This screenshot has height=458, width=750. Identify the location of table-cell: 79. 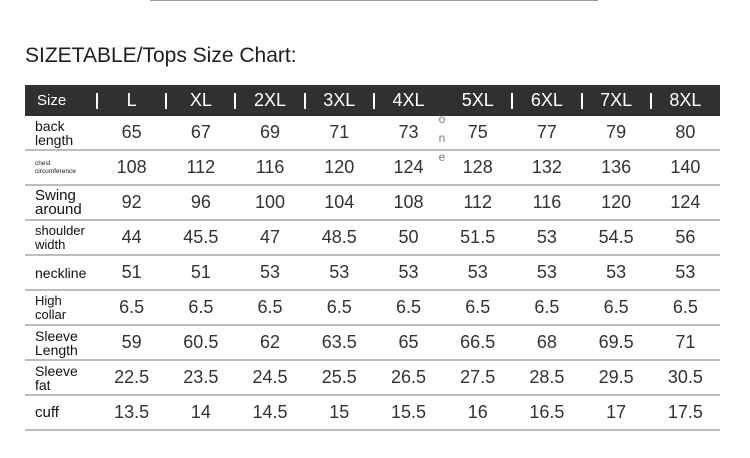
(616, 132).